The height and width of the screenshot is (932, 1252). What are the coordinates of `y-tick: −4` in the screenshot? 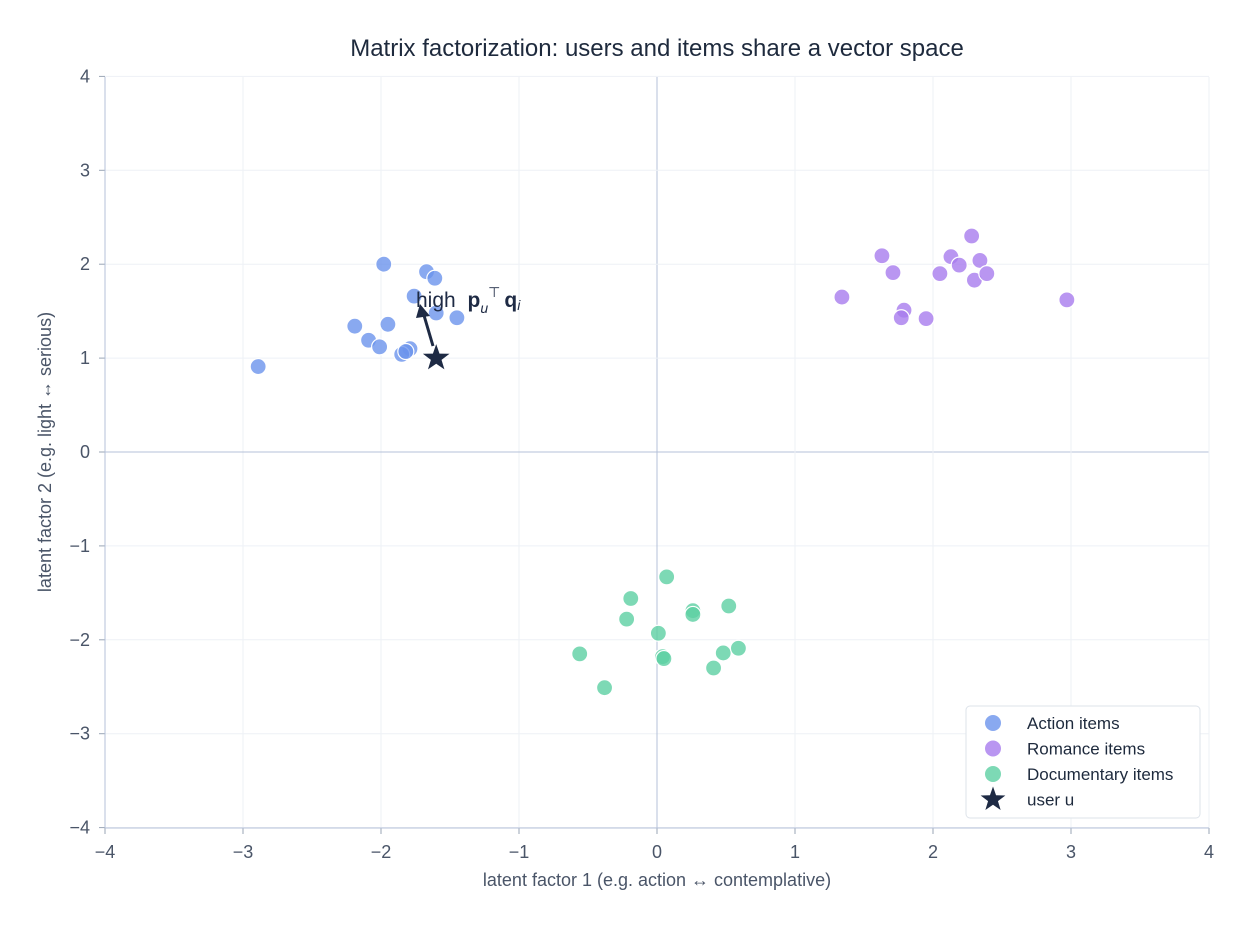 It's located at (79, 828).